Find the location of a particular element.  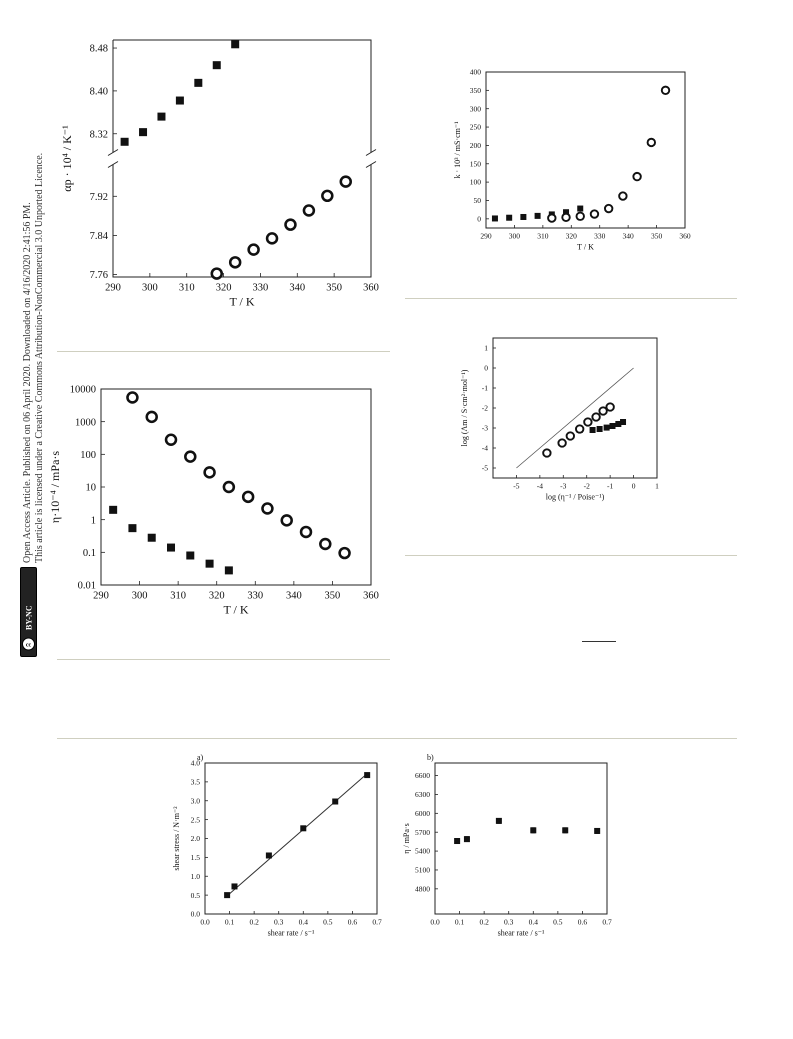

x-tick-label: 0.3 is located at coordinates (509, 922).